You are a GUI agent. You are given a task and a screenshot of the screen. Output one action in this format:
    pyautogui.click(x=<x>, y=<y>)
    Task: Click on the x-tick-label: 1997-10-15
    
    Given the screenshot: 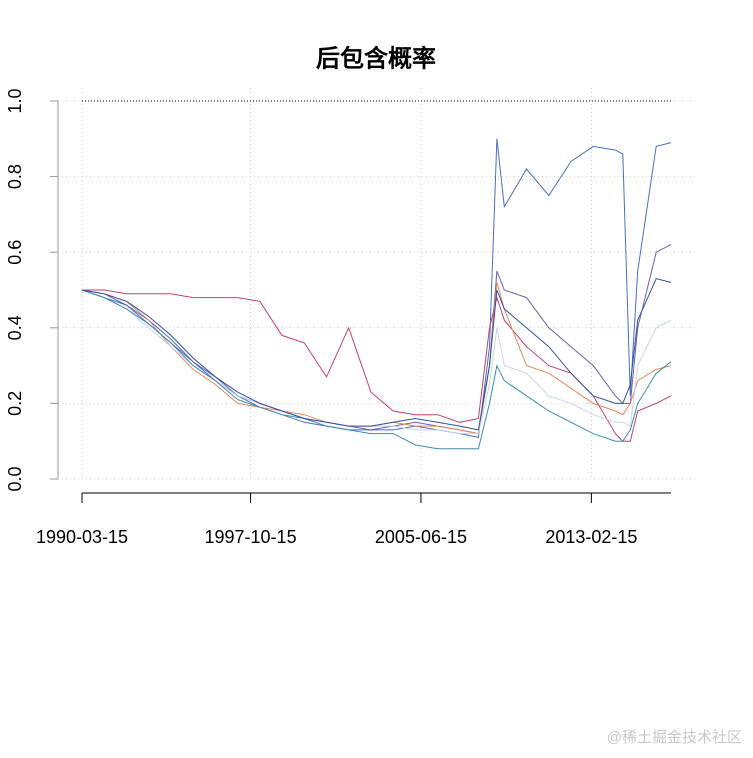 What is the action you would take?
    pyautogui.click(x=251, y=537)
    